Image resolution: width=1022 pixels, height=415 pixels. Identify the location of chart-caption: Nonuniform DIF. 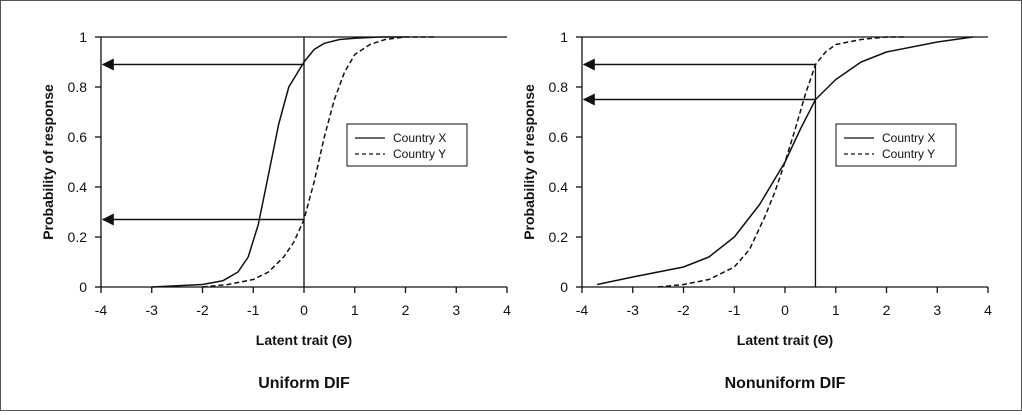
(785, 383).